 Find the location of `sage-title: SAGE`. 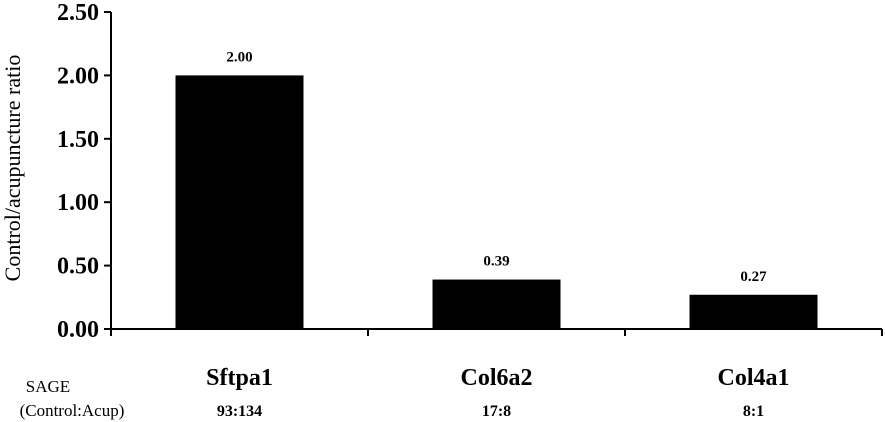

sage-title: SAGE is located at coordinates (48, 386).